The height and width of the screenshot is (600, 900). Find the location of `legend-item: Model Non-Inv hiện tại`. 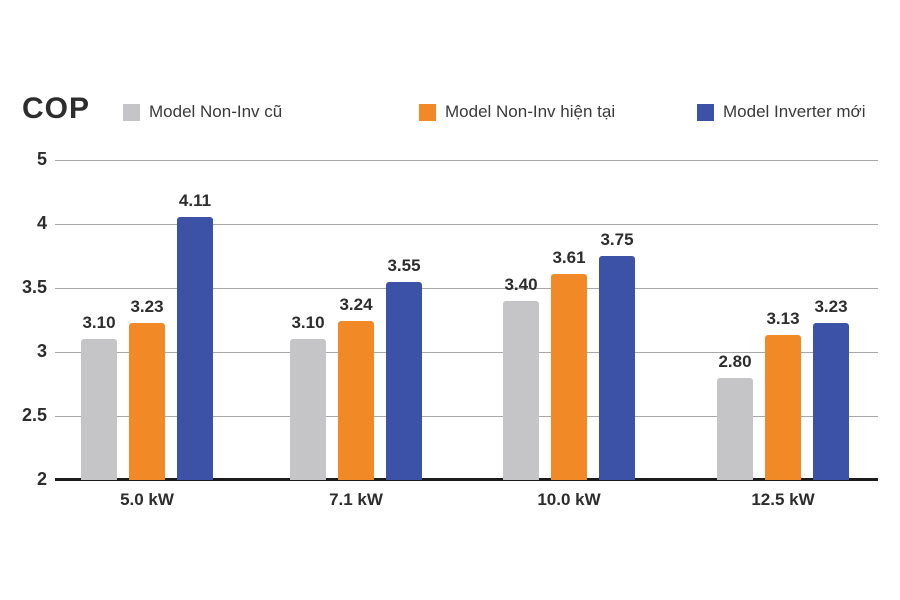

legend-item: Model Non-Inv hiện tại is located at coordinates (517, 112).